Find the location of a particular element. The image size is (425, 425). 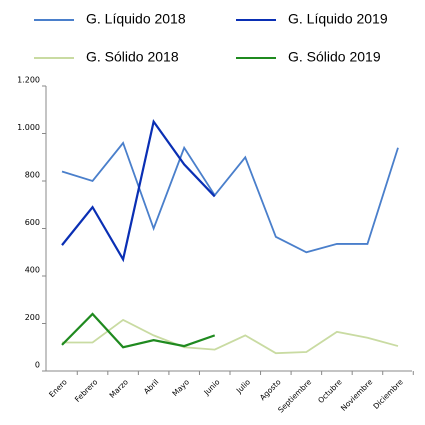

x-tick-label: Septiembre is located at coordinates (294, 395).